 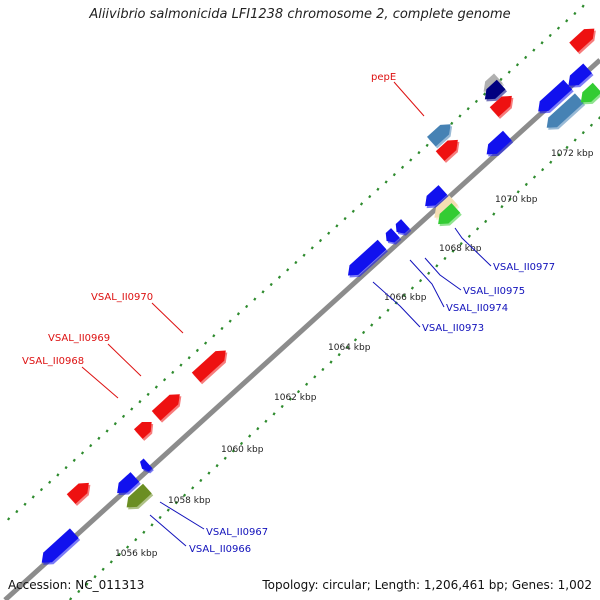 What do you see at coordinates (220, 549) in the screenshot?
I see `gene-label-vsal-ii0966: VSAL_II0966` at bounding box center [220, 549].